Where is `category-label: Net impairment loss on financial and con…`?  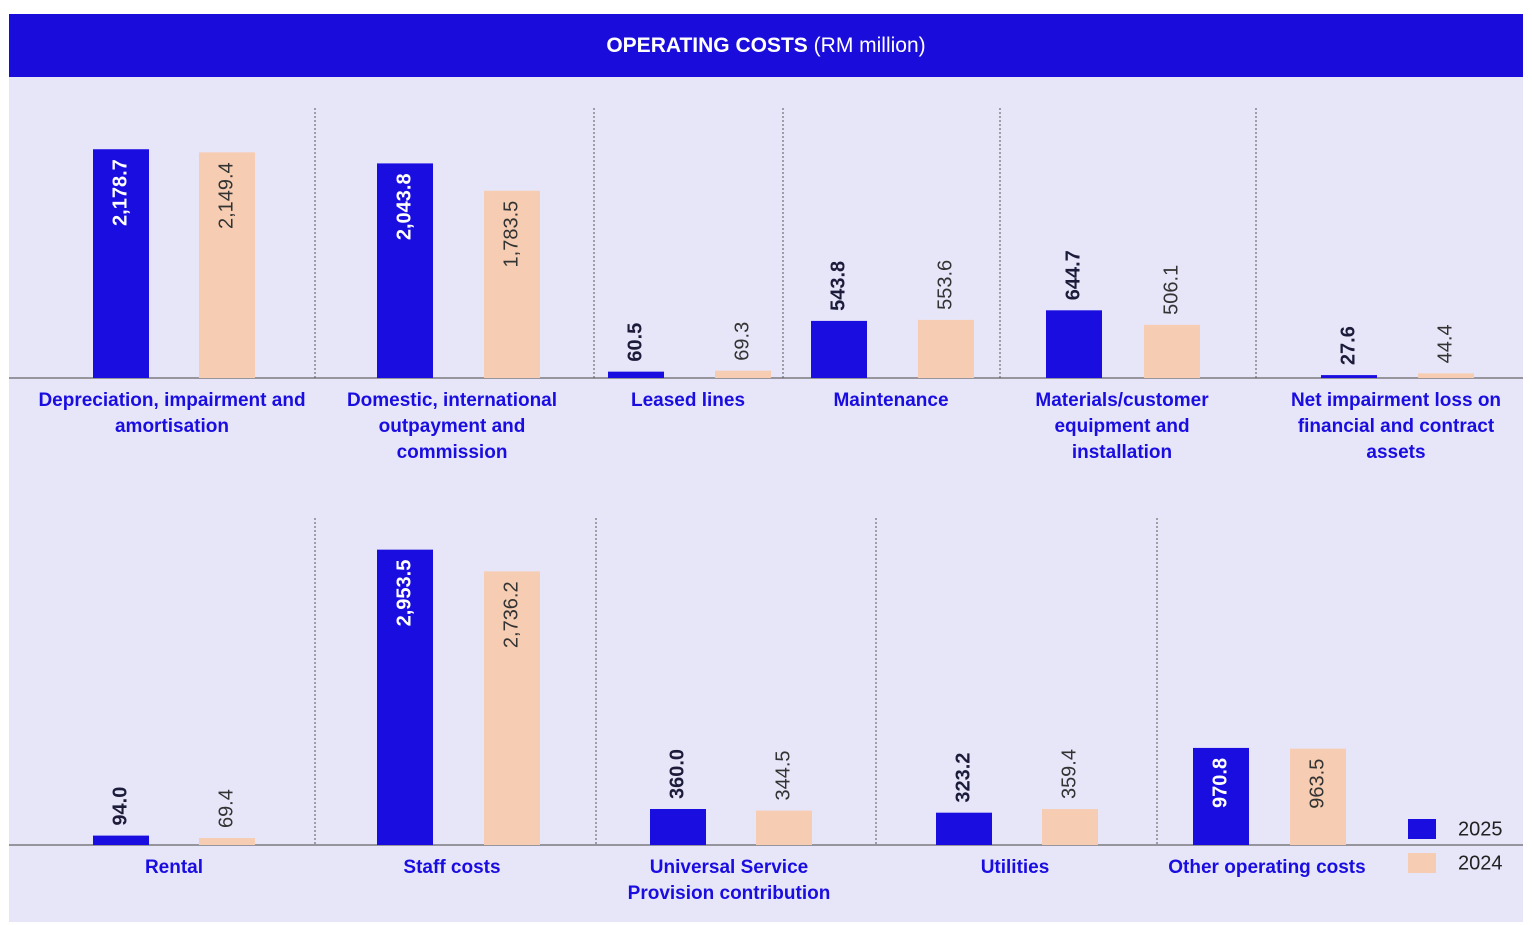
category-label: Net impairment loss on financial and con… is located at coordinates (1396, 426).